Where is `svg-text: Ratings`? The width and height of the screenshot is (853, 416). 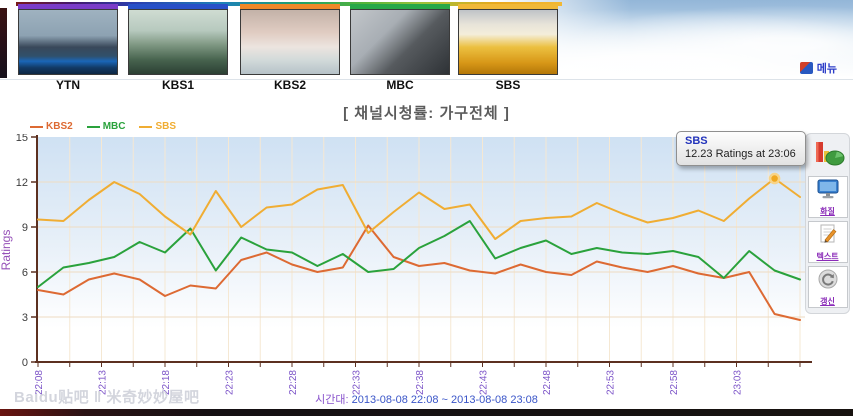
svg-text: Ratings is located at coordinates (6, 250).